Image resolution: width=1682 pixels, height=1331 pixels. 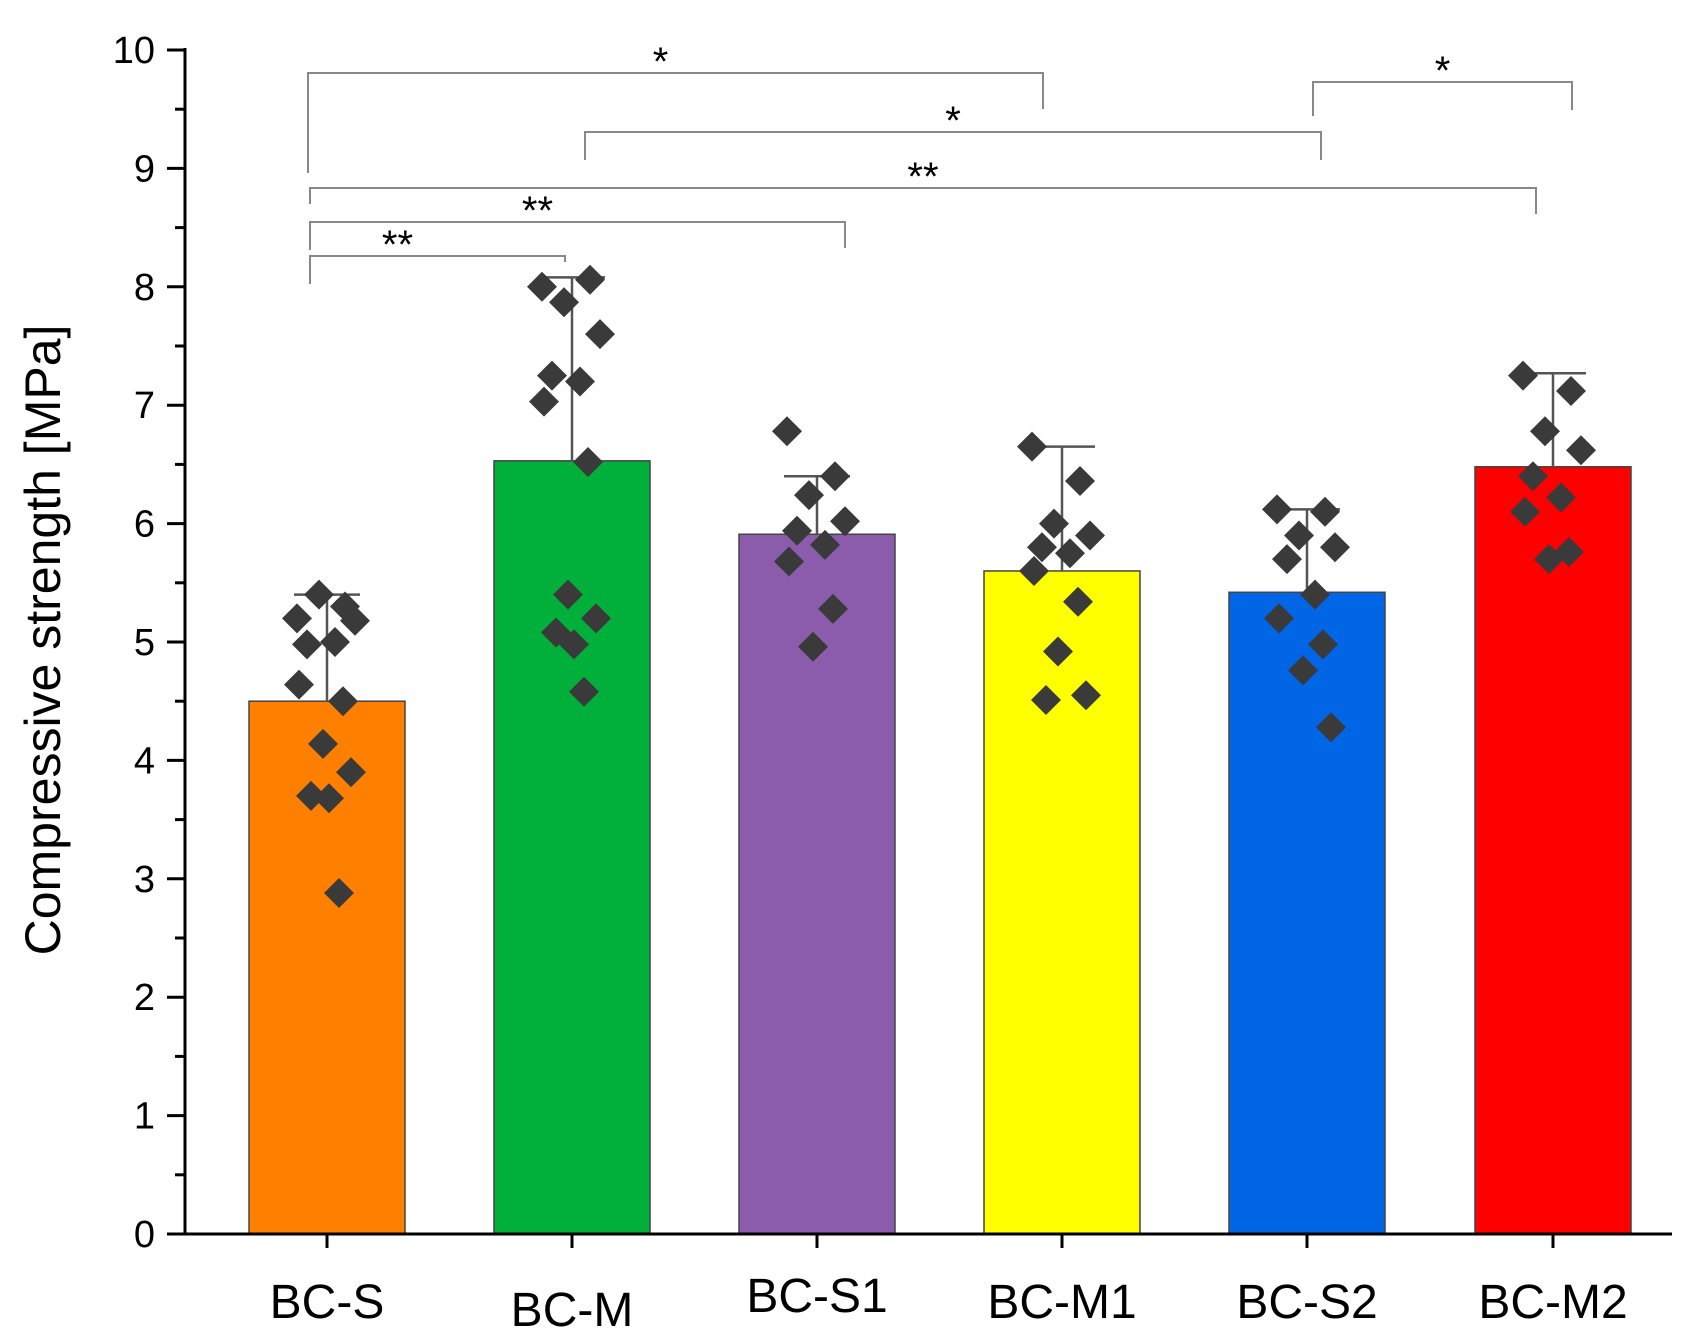 What do you see at coordinates (1552, 1302) in the screenshot?
I see `x-tick-label: BC-M2` at bounding box center [1552, 1302].